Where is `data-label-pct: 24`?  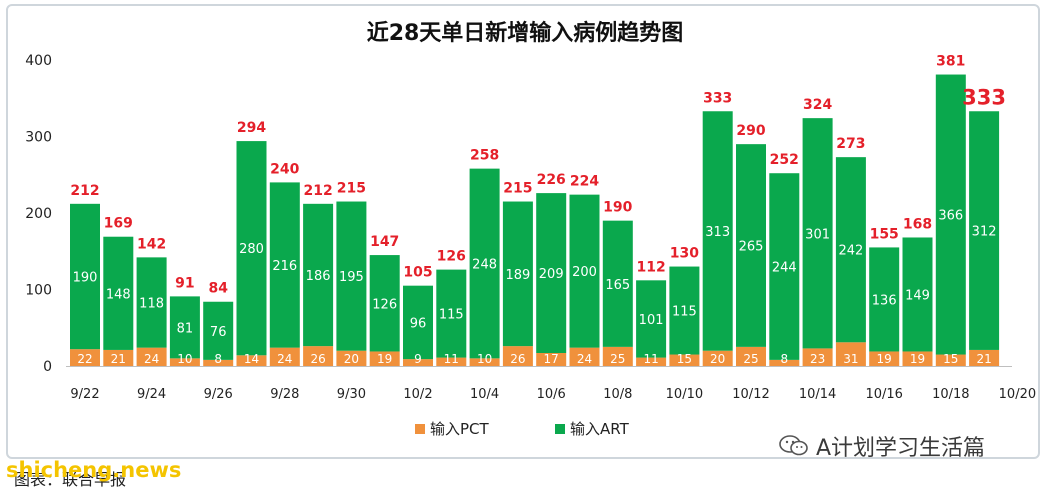 data-label-pct: 24 is located at coordinates (151, 359).